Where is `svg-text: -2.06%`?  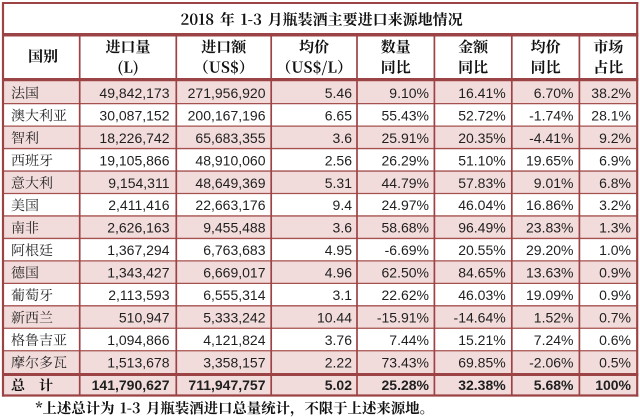
svg-text: -2.06% is located at coordinates (551, 362).